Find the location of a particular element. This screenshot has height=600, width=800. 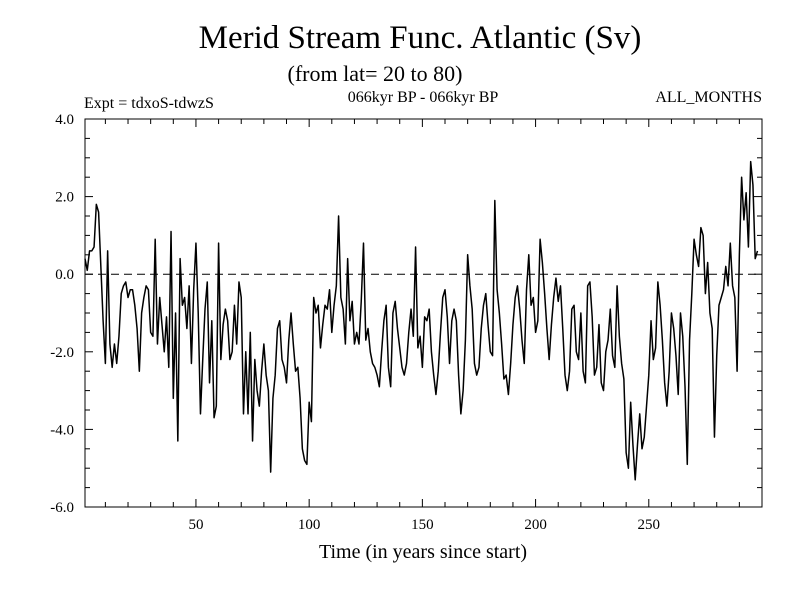

x-tick-label: 200 is located at coordinates (535, 525).